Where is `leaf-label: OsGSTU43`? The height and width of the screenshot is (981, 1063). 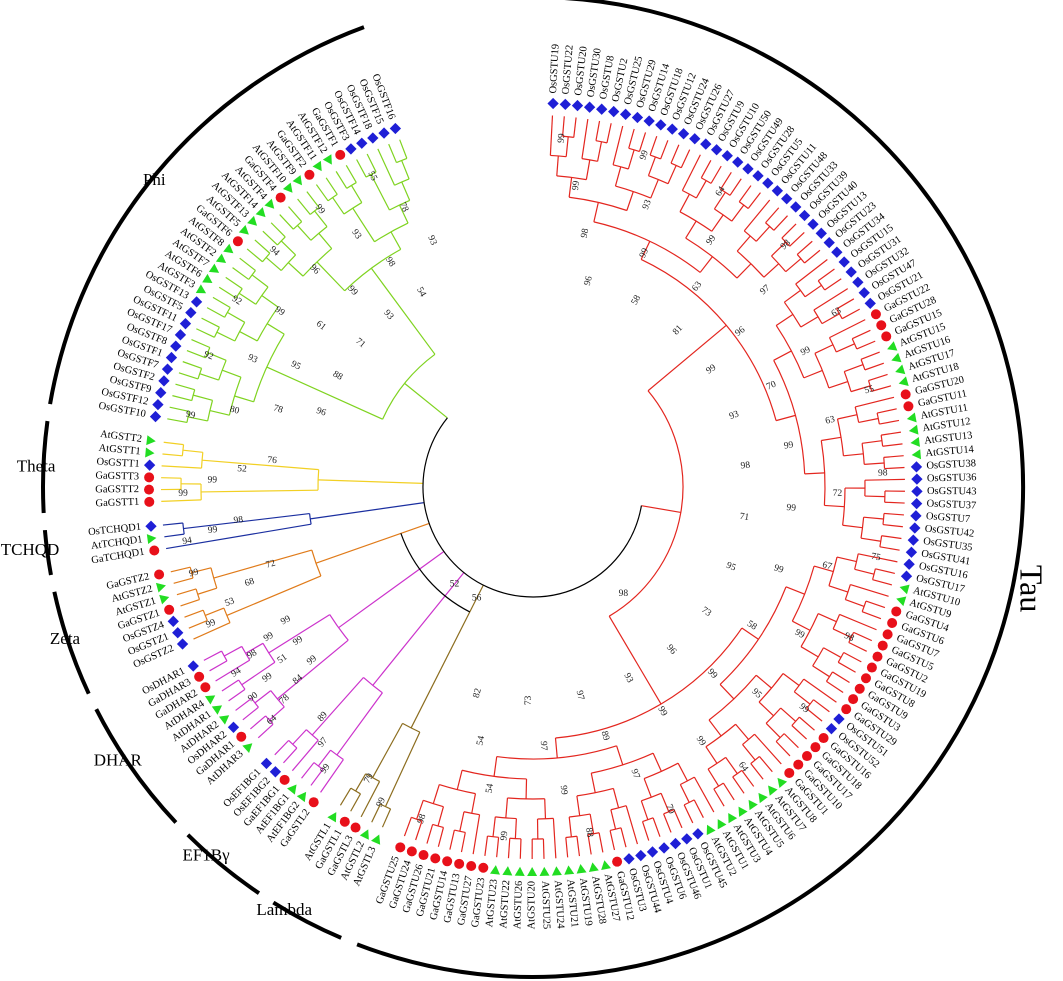
leaf-label: OsGSTU43 is located at coordinates (952, 492).